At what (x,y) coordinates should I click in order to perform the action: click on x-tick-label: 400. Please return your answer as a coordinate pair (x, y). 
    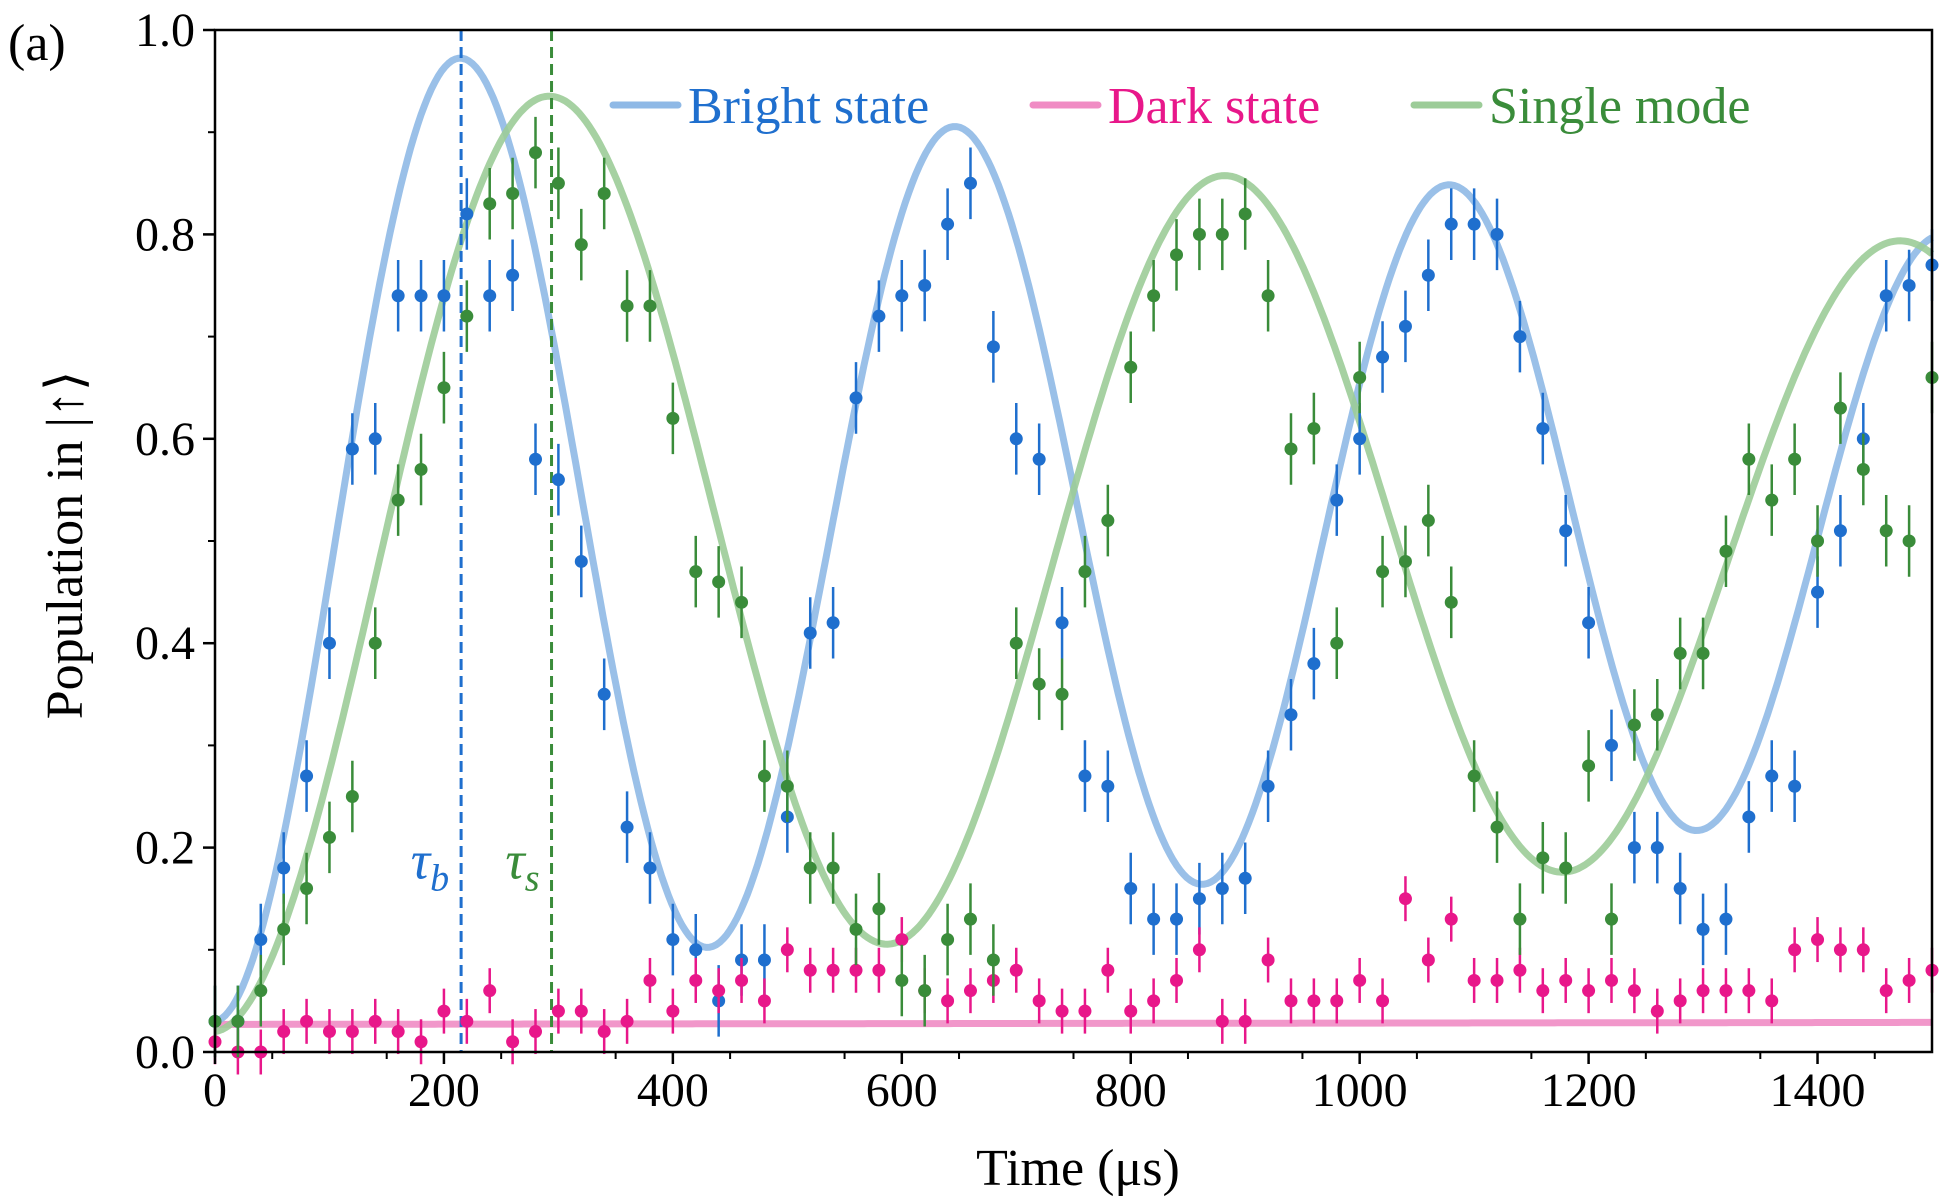
    Looking at the image, I should click on (673, 1090).